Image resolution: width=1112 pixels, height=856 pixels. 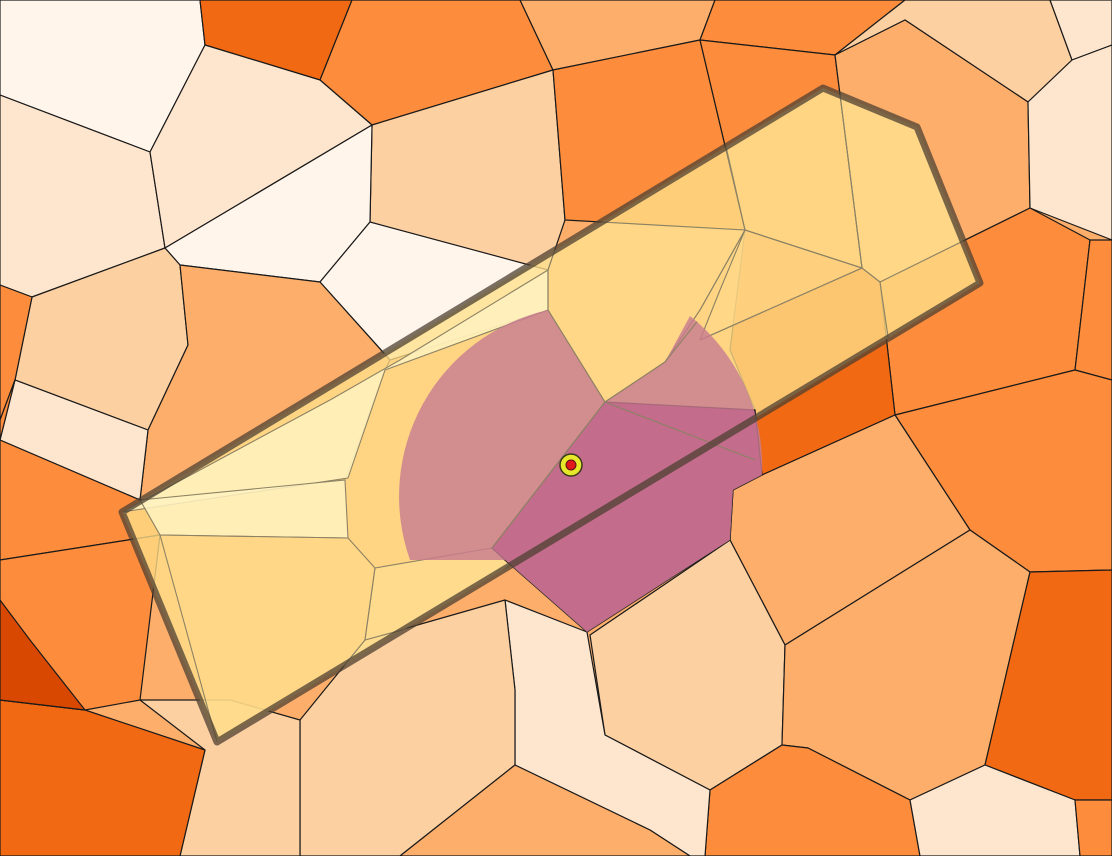 I want to click on query-point-center, so click(x=571, y=465).